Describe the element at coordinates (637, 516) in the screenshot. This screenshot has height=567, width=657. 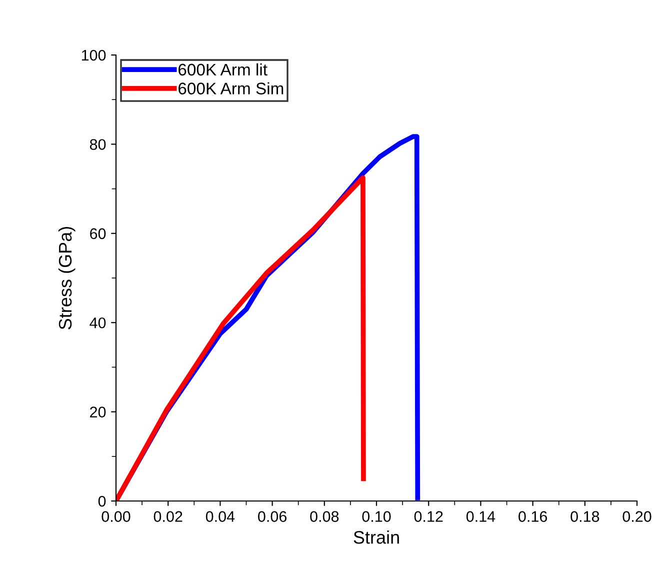
I see `x-tick-label: 0.20` at that location.